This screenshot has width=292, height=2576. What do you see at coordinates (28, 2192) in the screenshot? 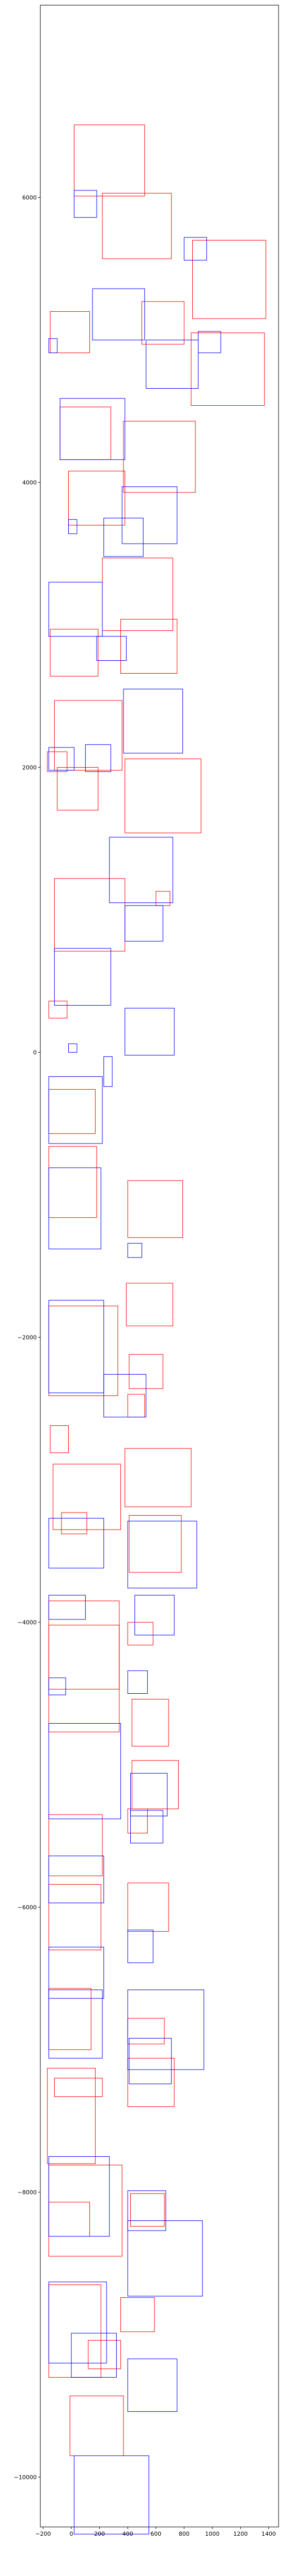
I see `y-tick-label: −8000` at bounding box center [28, 2192].